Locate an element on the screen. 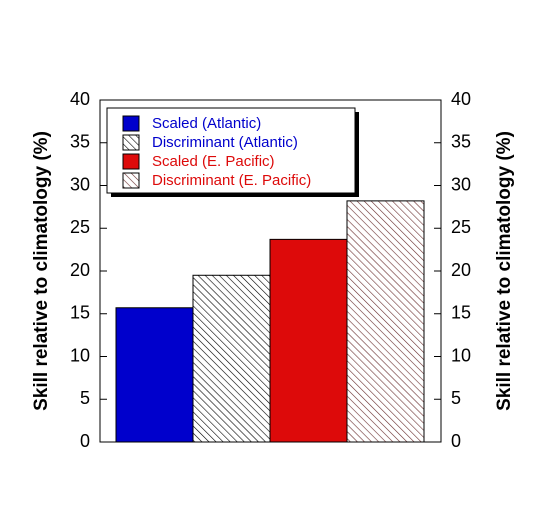  y2-axis-label: Skill relative to climatology (%) is located at coordinates (504, 271).